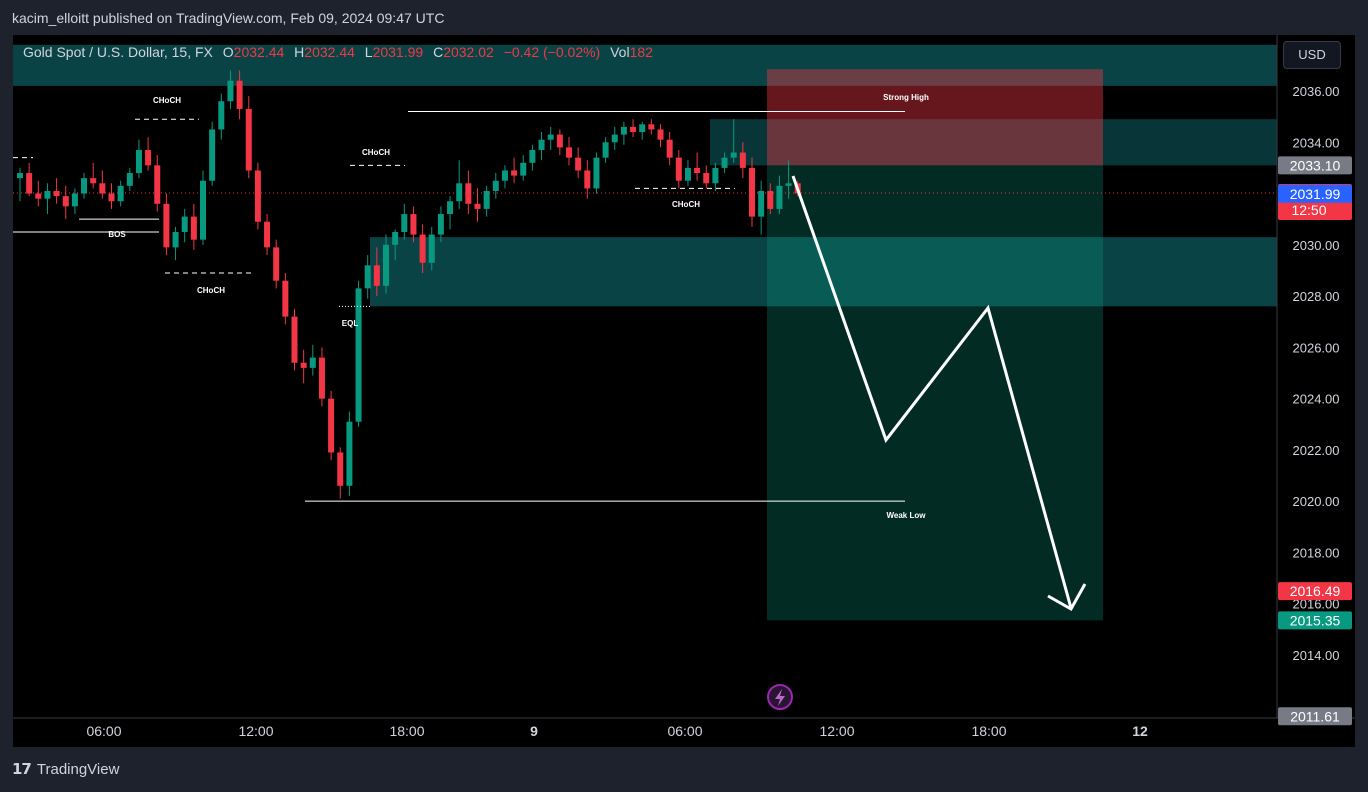  What do you see at coordinates (376, 152) in the screenshot?
I see `choch-label-3: CHoCH` at bounding box center [376, 152].